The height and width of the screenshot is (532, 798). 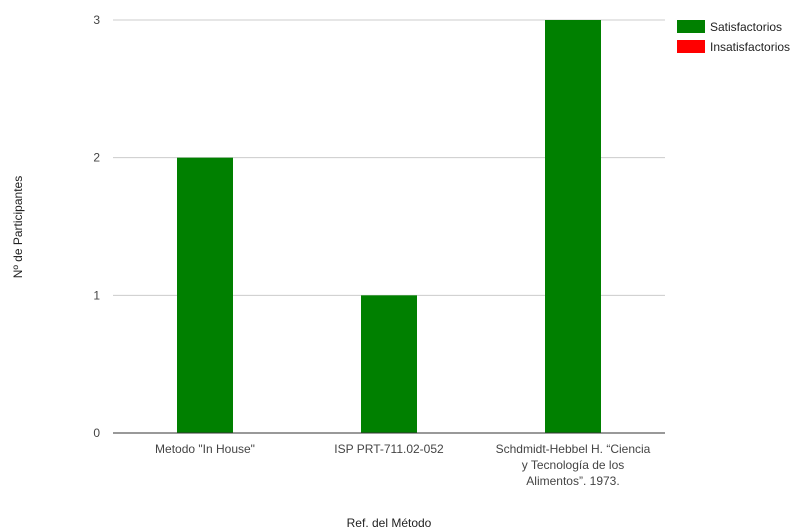 What do you see at coordinates (96, 295) in the screenshot?
I see `y-tick-label: 1` at bounding box center [96, 295].